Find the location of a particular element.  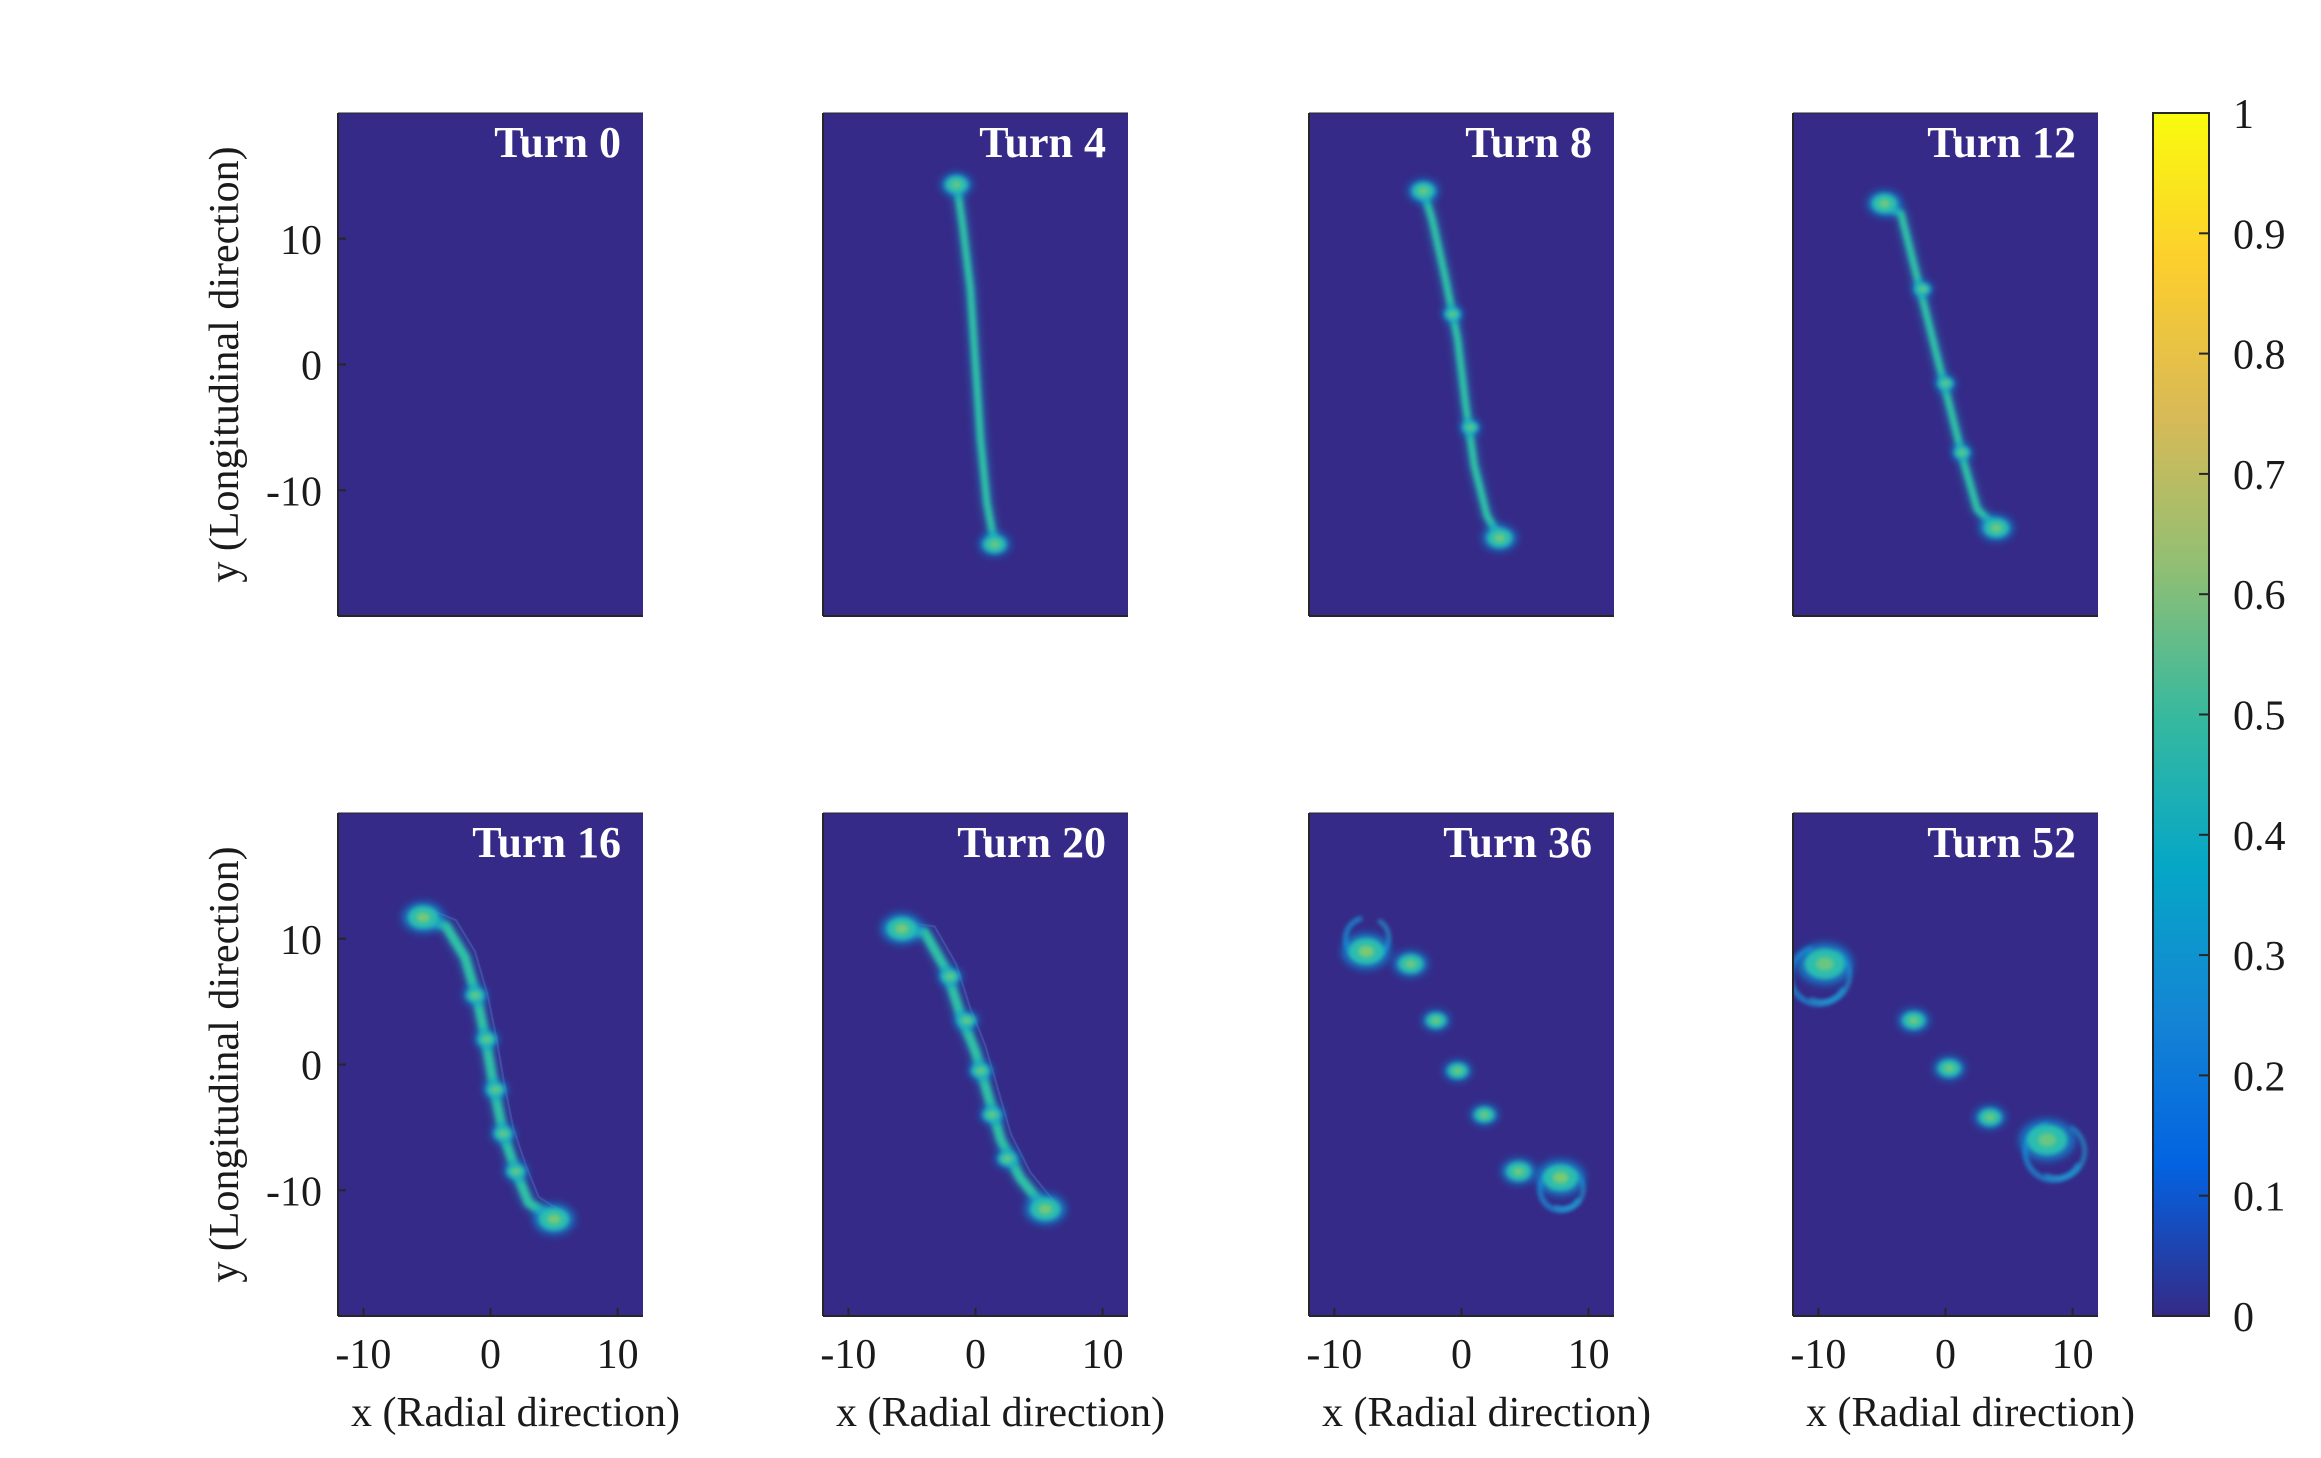

colorbar-tick-label: 0.9 is located at coordinates (2259, 235).